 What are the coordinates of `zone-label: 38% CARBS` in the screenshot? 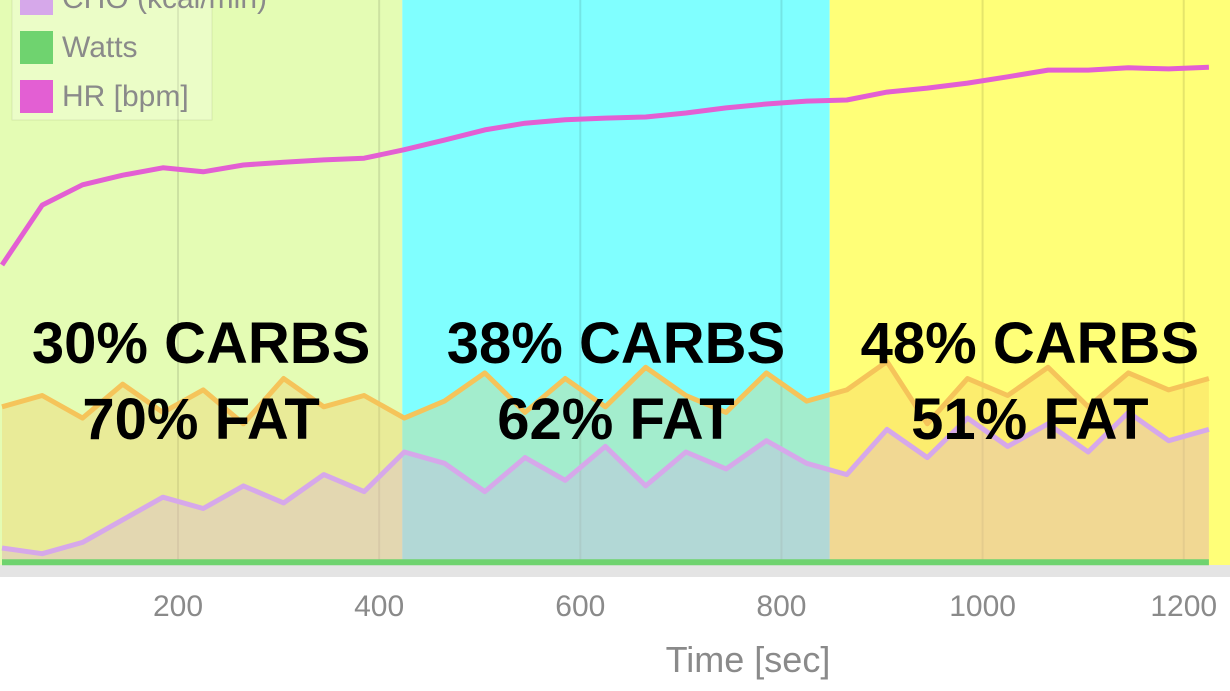 It's located at (616, 343).